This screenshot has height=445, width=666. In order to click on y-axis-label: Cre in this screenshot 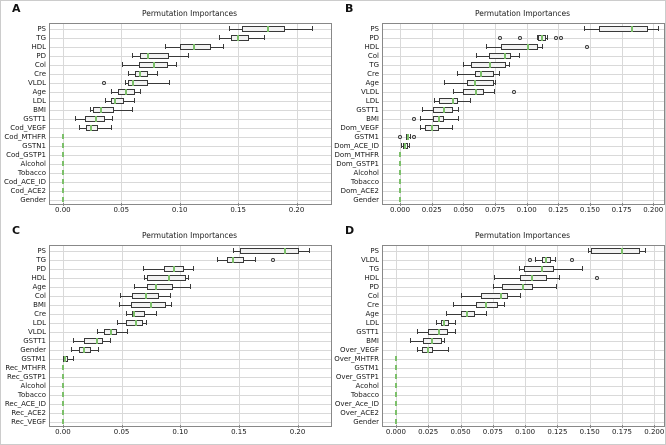, I will do `click(40, 73)`.